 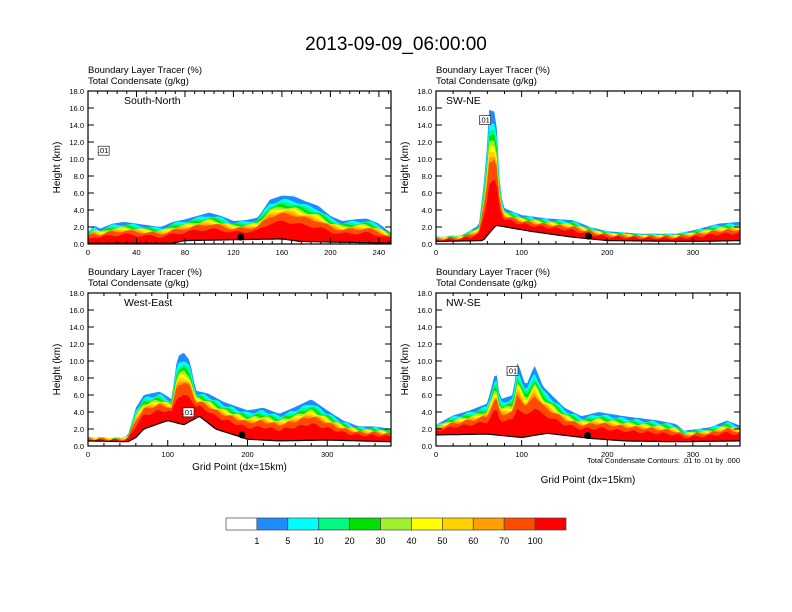 I want to click on figure-title: 2013-09-09_06:00:00, so click(x=396, y=44).